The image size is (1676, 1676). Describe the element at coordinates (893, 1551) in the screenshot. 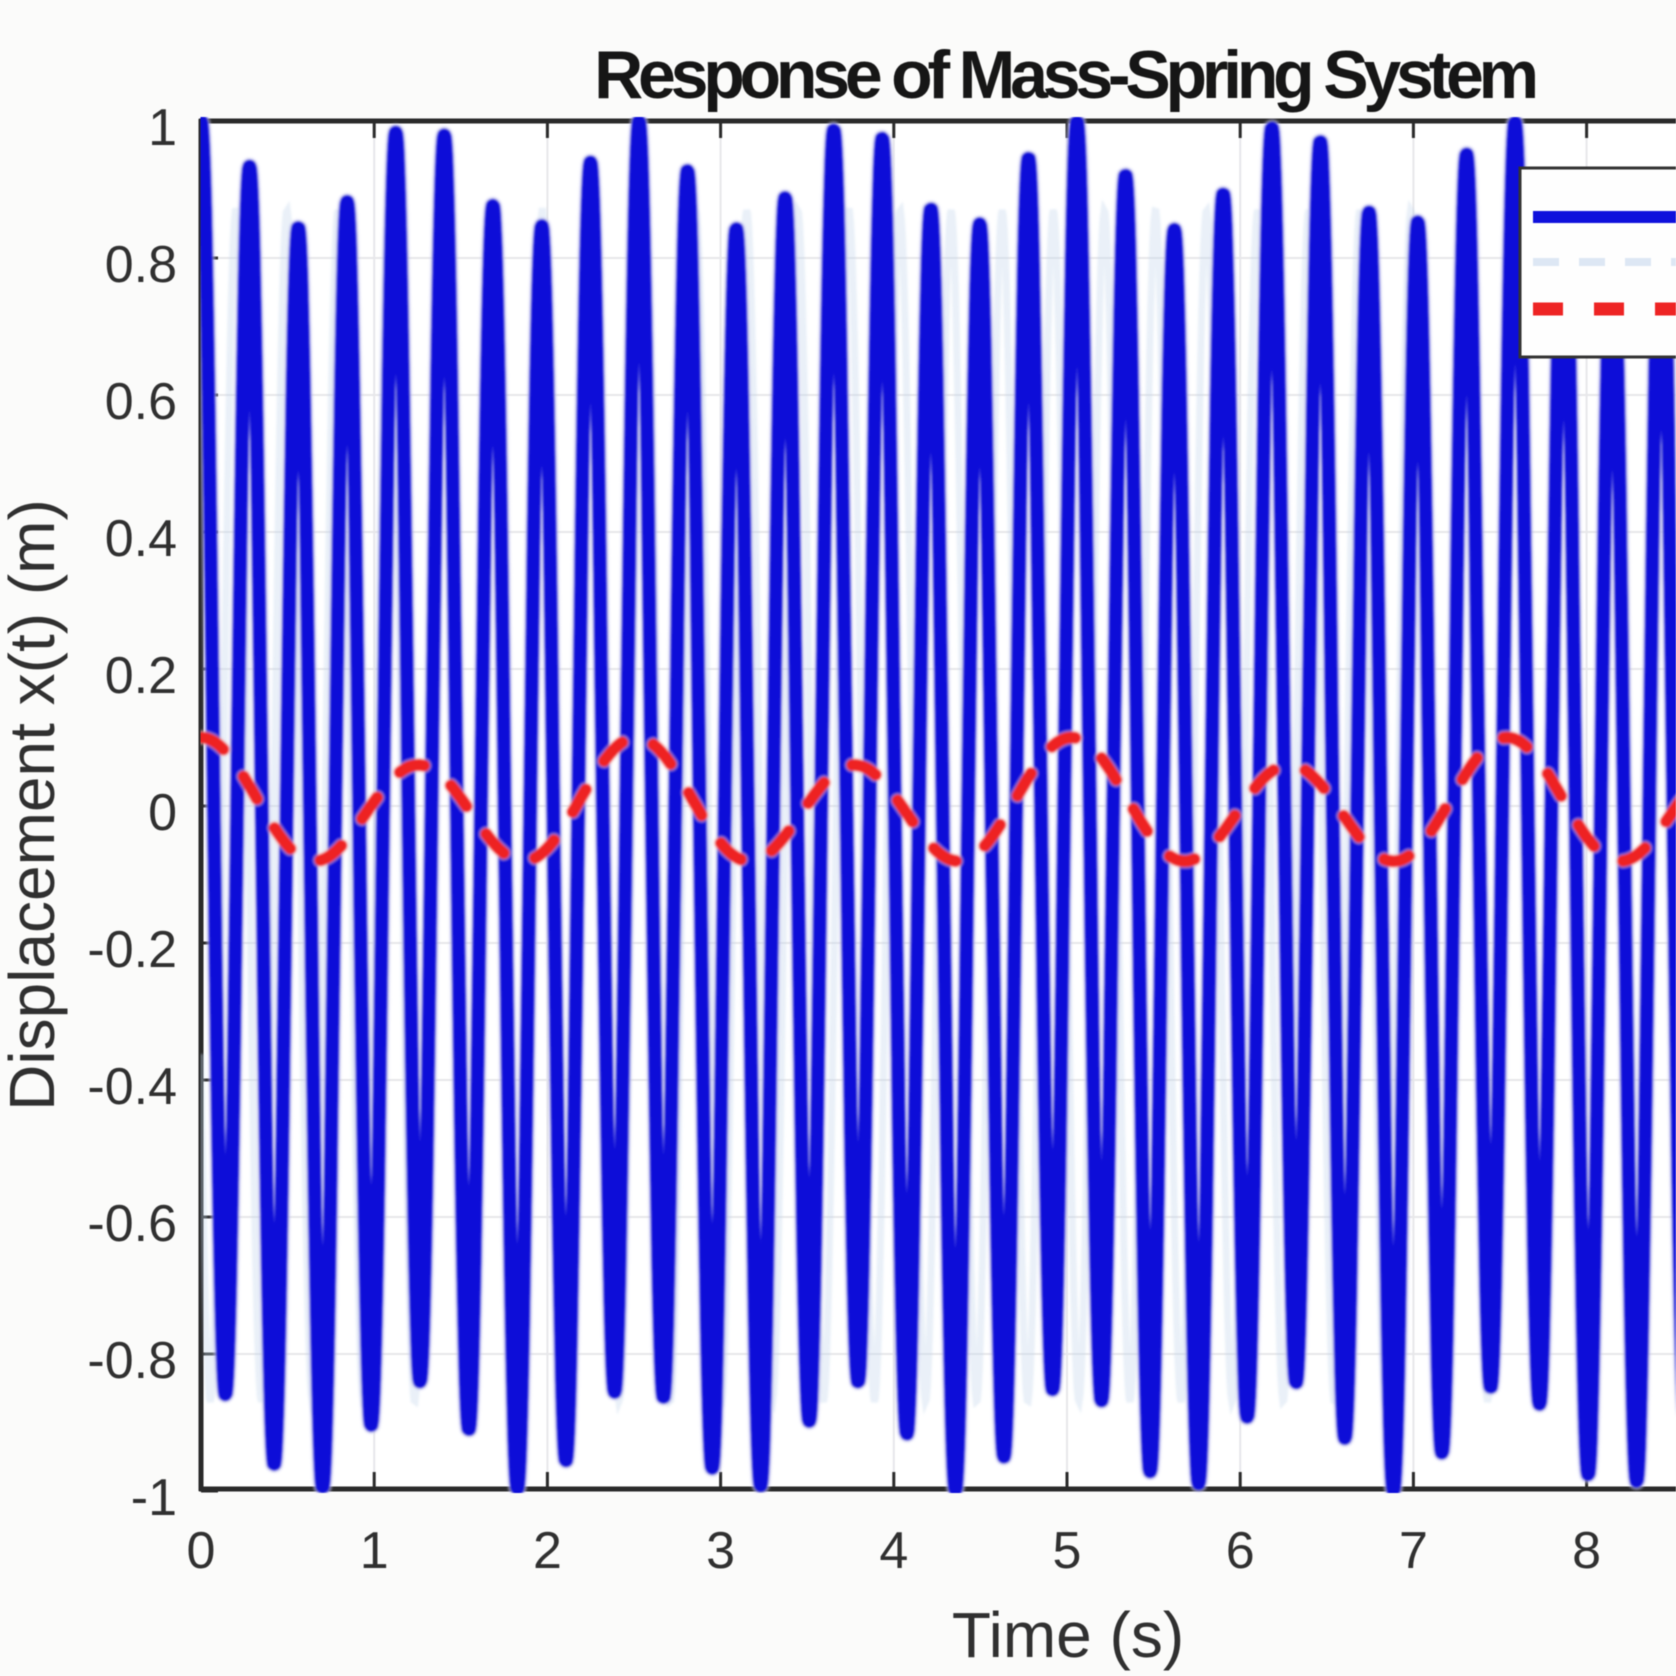

I see `svg-text: 4` at that location.